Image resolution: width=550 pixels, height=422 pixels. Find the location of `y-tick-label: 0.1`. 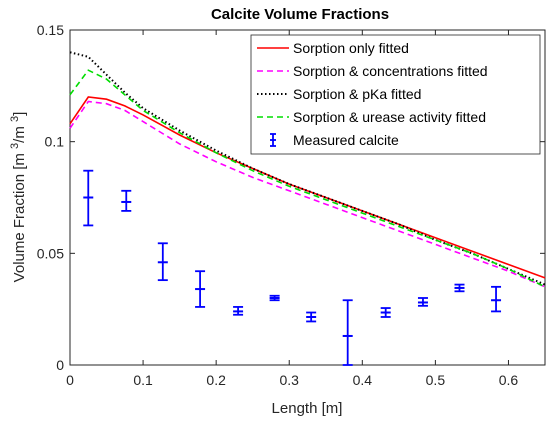

y-tick-label: 0.1 is located at coordinates (55, 142).